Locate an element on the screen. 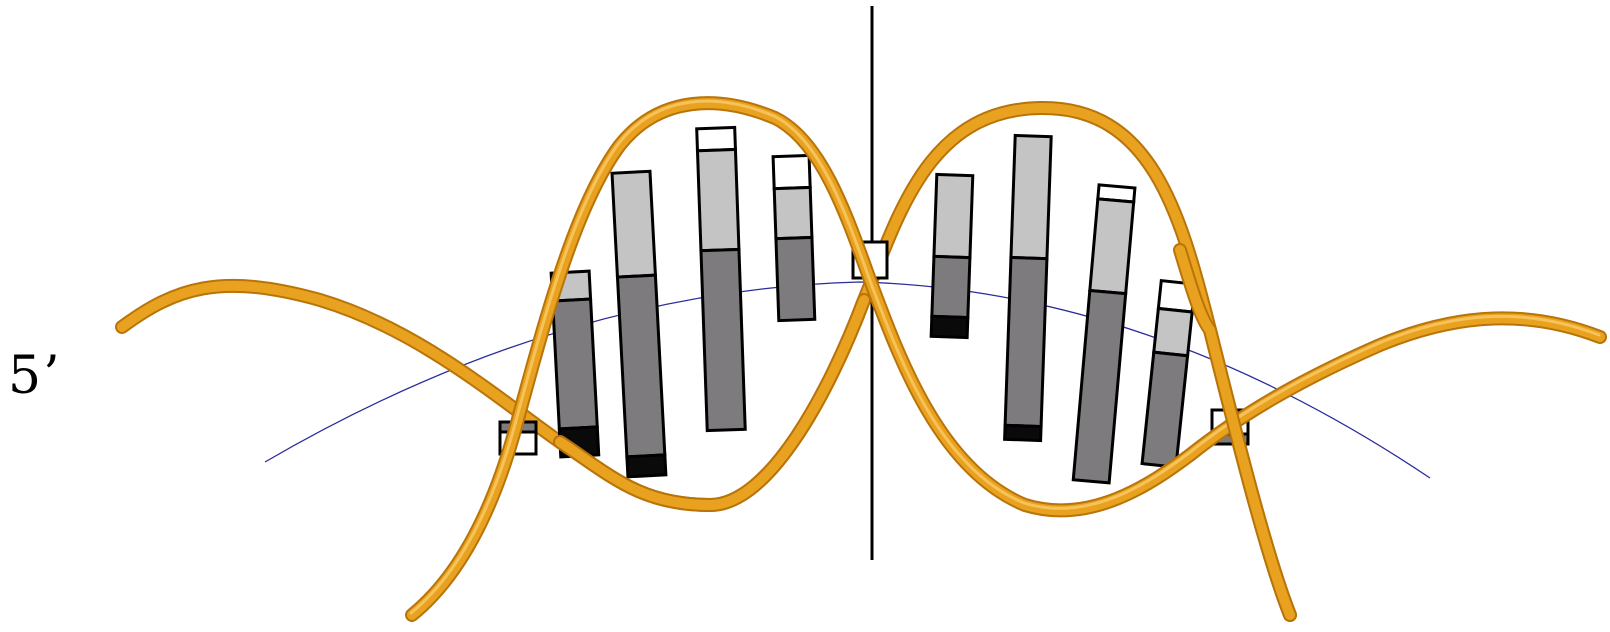 The height and width of the screenshot is (632, 1610). five-prime-label: 5’ is located at coordinates (35, 376).